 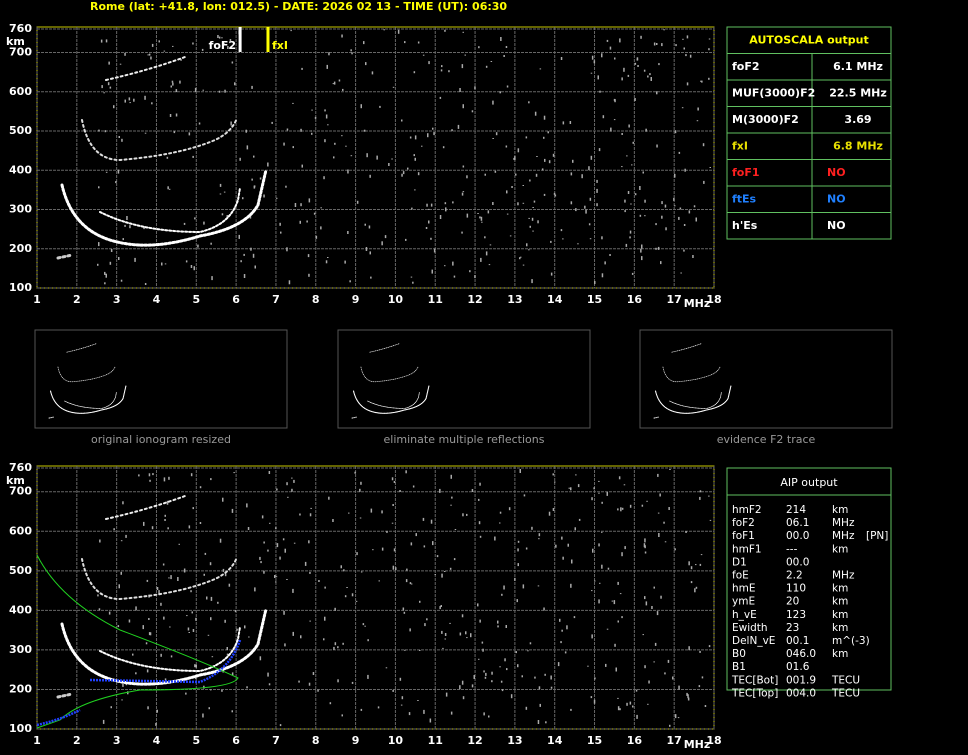 I want to click on x-tick-label: 8, so click(x=316, y=299).